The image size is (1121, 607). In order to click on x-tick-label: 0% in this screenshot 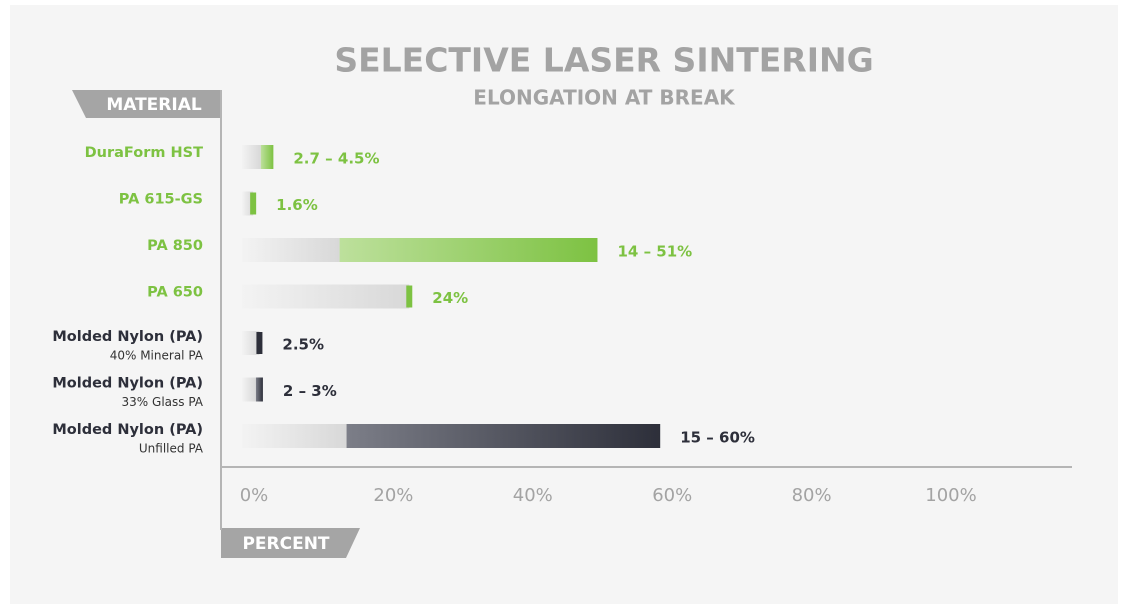, I will do `click(254, 495)`.